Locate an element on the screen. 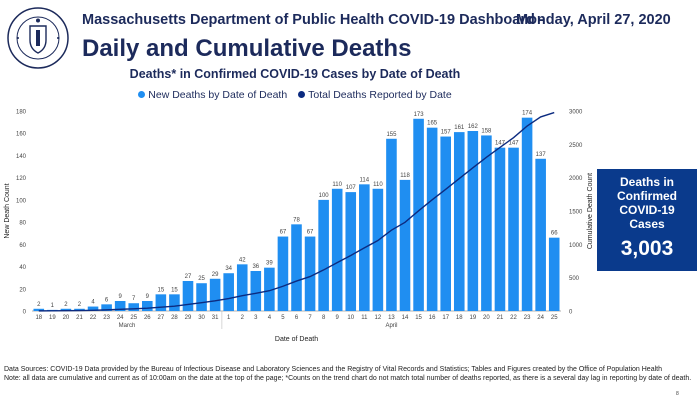 The height and width of the screenshot is (403, 700). y-tick-label: 140 is located at coordinates (21, 157).